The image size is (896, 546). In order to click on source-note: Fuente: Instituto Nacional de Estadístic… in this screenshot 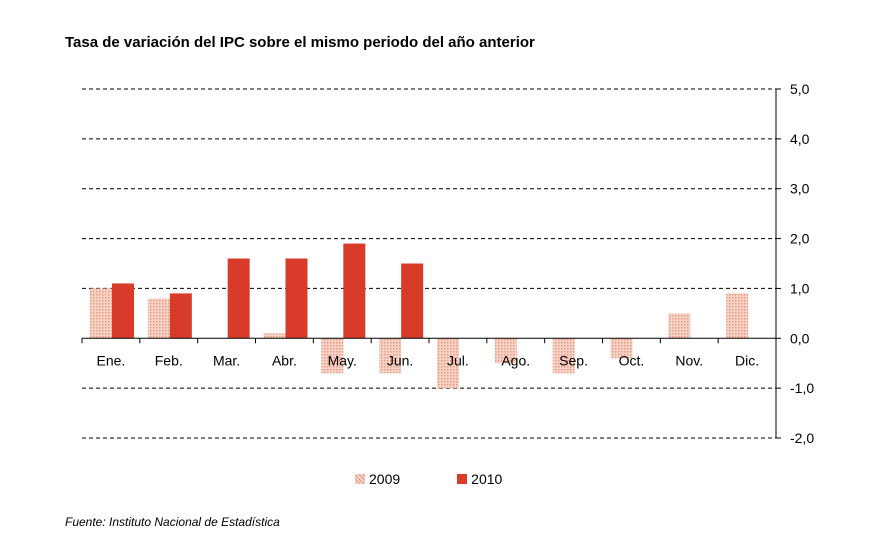, I will do `click(172, 522)`.